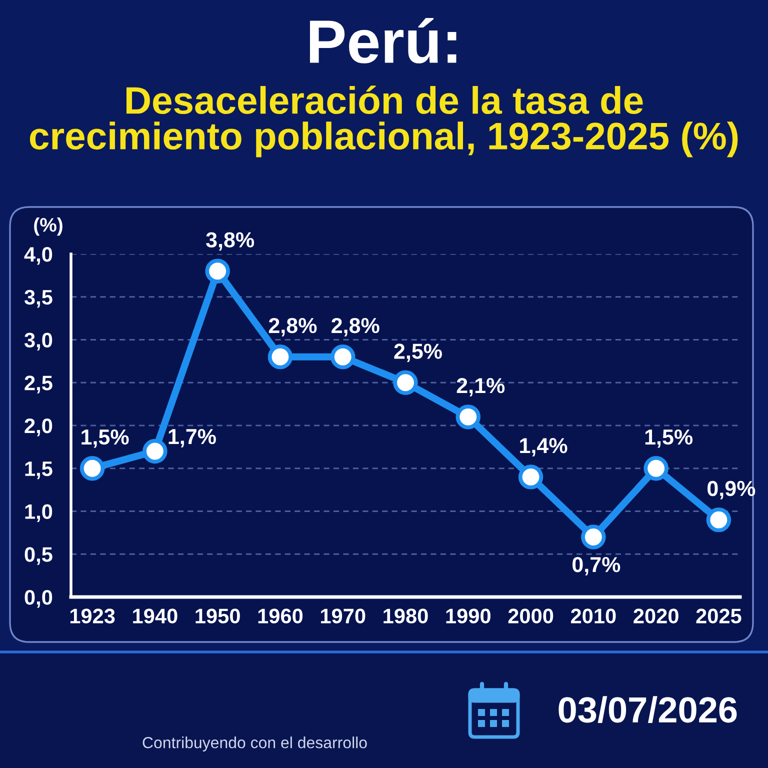 The height and width of the screenshot is (768, 768). I want to click on x-tick-label: 2025, so click(719, 616).